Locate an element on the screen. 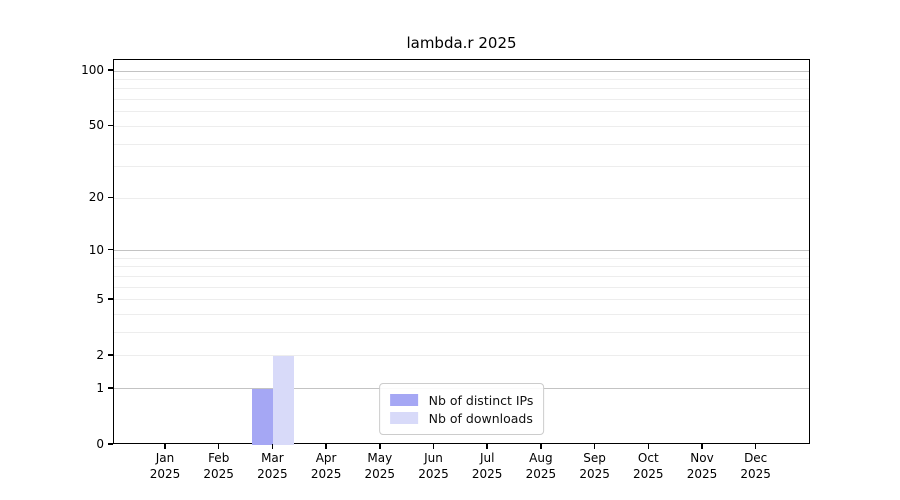 Image resolution: width=900 pixels, height=500 pixels. x-tick-label: Apr 2025 is located at coordinates (326, 466).